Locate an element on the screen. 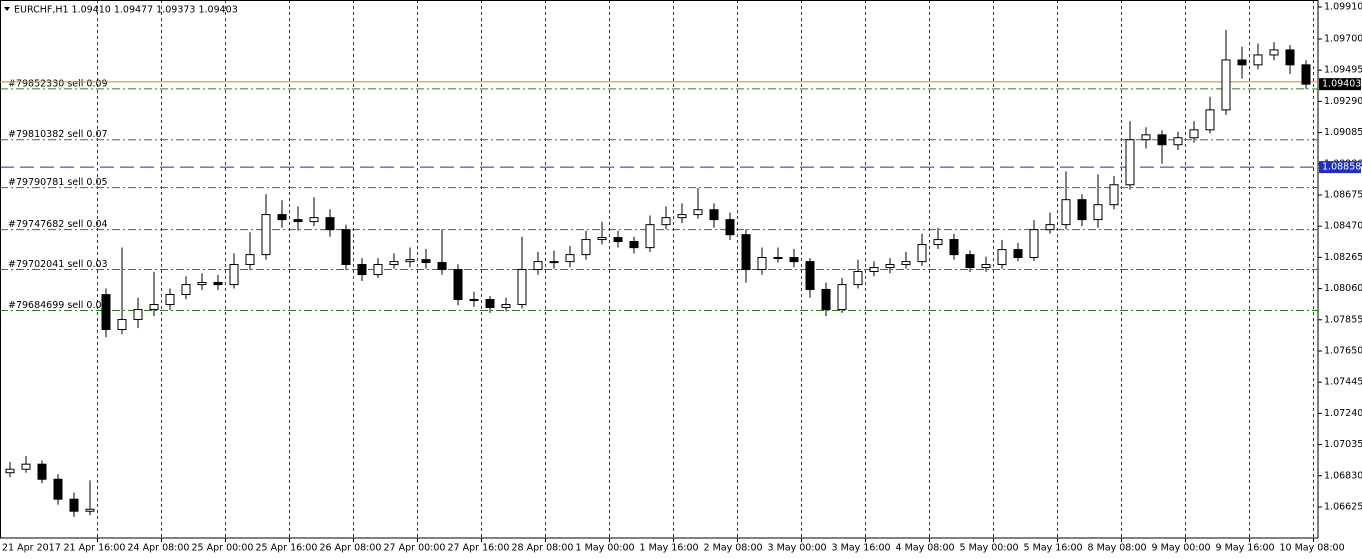  x-tick-label: 5 May 16:00 is located at coordinates (1053, 548).